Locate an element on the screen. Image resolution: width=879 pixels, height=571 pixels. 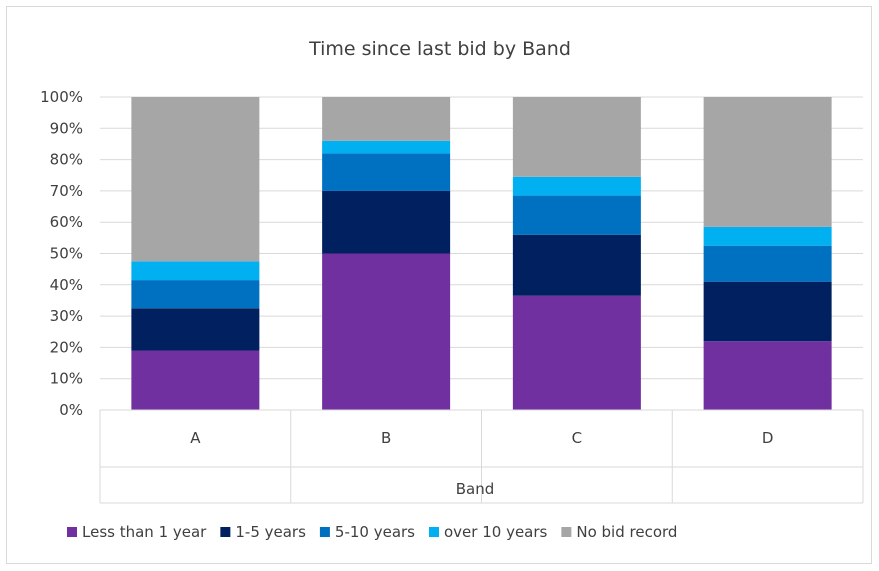
x-axis-title: Band is located at coordinates (475, 489).